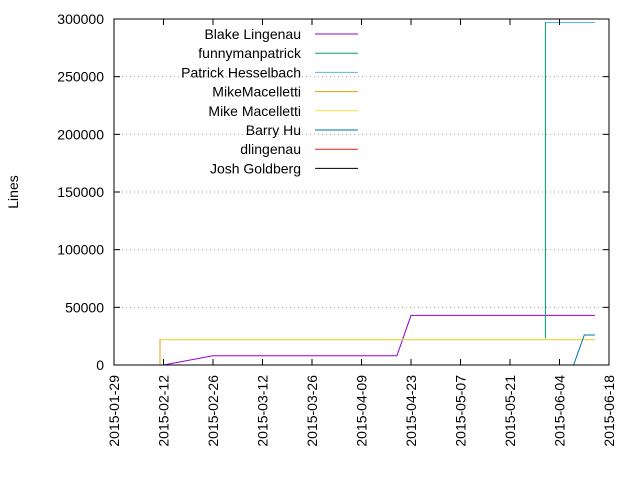 This screenshot has width=640, height=480. I want to click on y-axis-label: Lines, so click(13, 191).